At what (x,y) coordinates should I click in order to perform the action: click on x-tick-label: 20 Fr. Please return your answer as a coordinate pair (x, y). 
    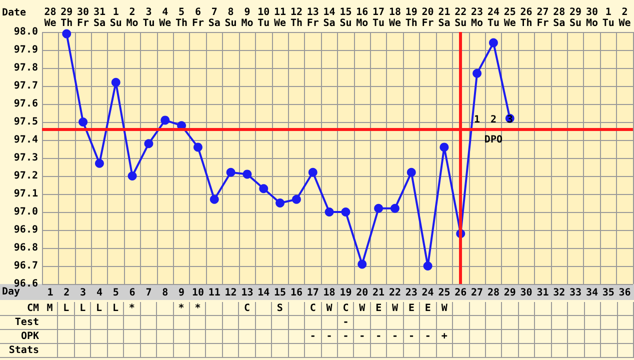
    Looking at the image, I should click on (428, 18).